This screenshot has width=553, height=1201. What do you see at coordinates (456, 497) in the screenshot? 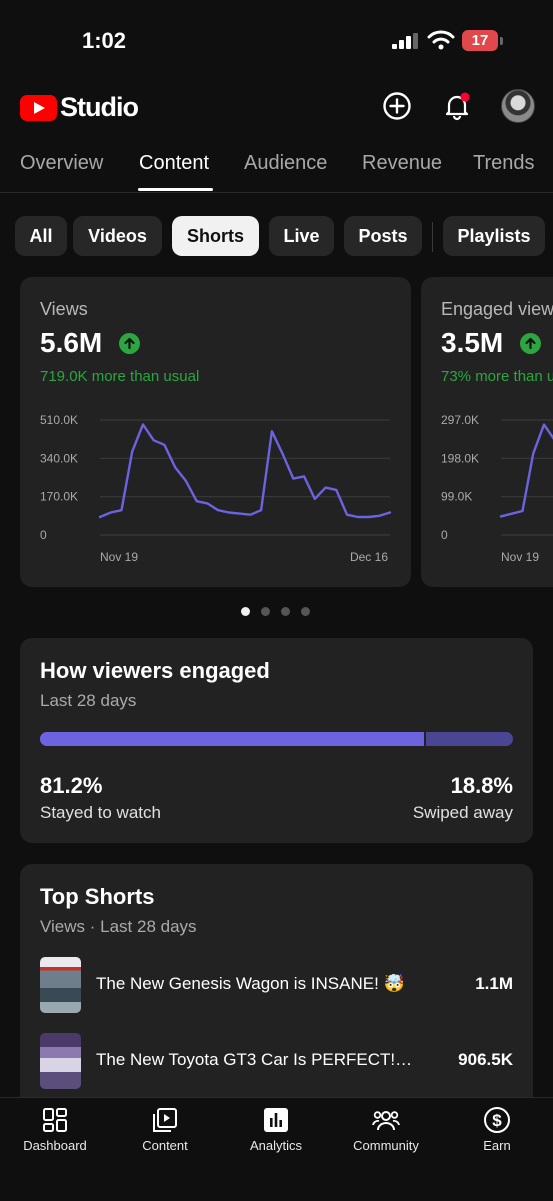
I see `y-tick-label: 99.0K` at bounding box center [456, 497].